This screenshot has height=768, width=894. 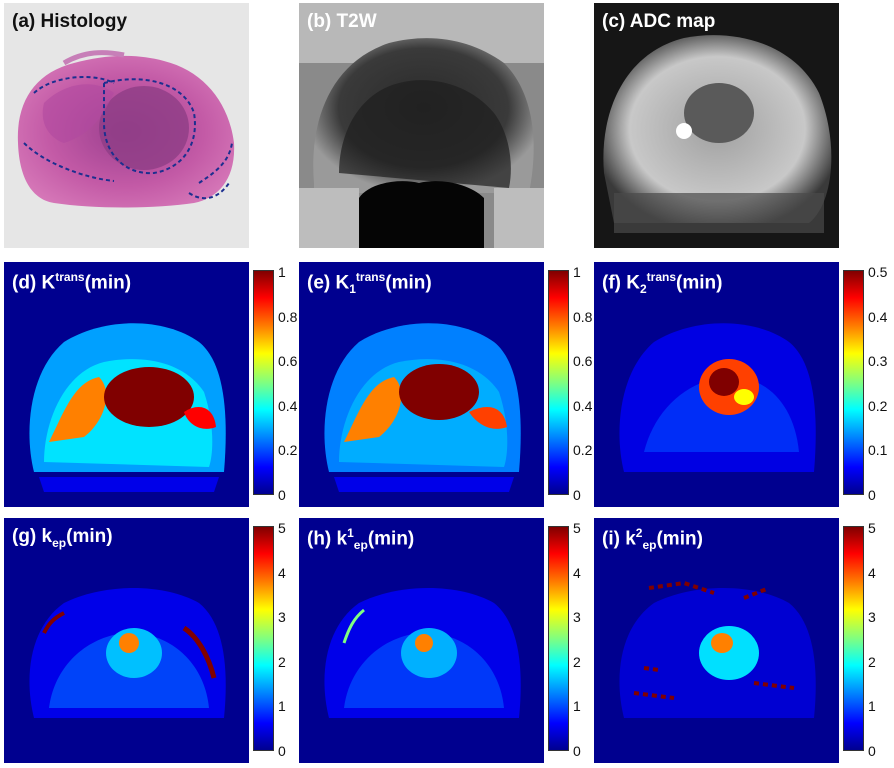 I want to click on colorbar-kep: 5 4 3 2 1 0, so click(x=275, y=640).